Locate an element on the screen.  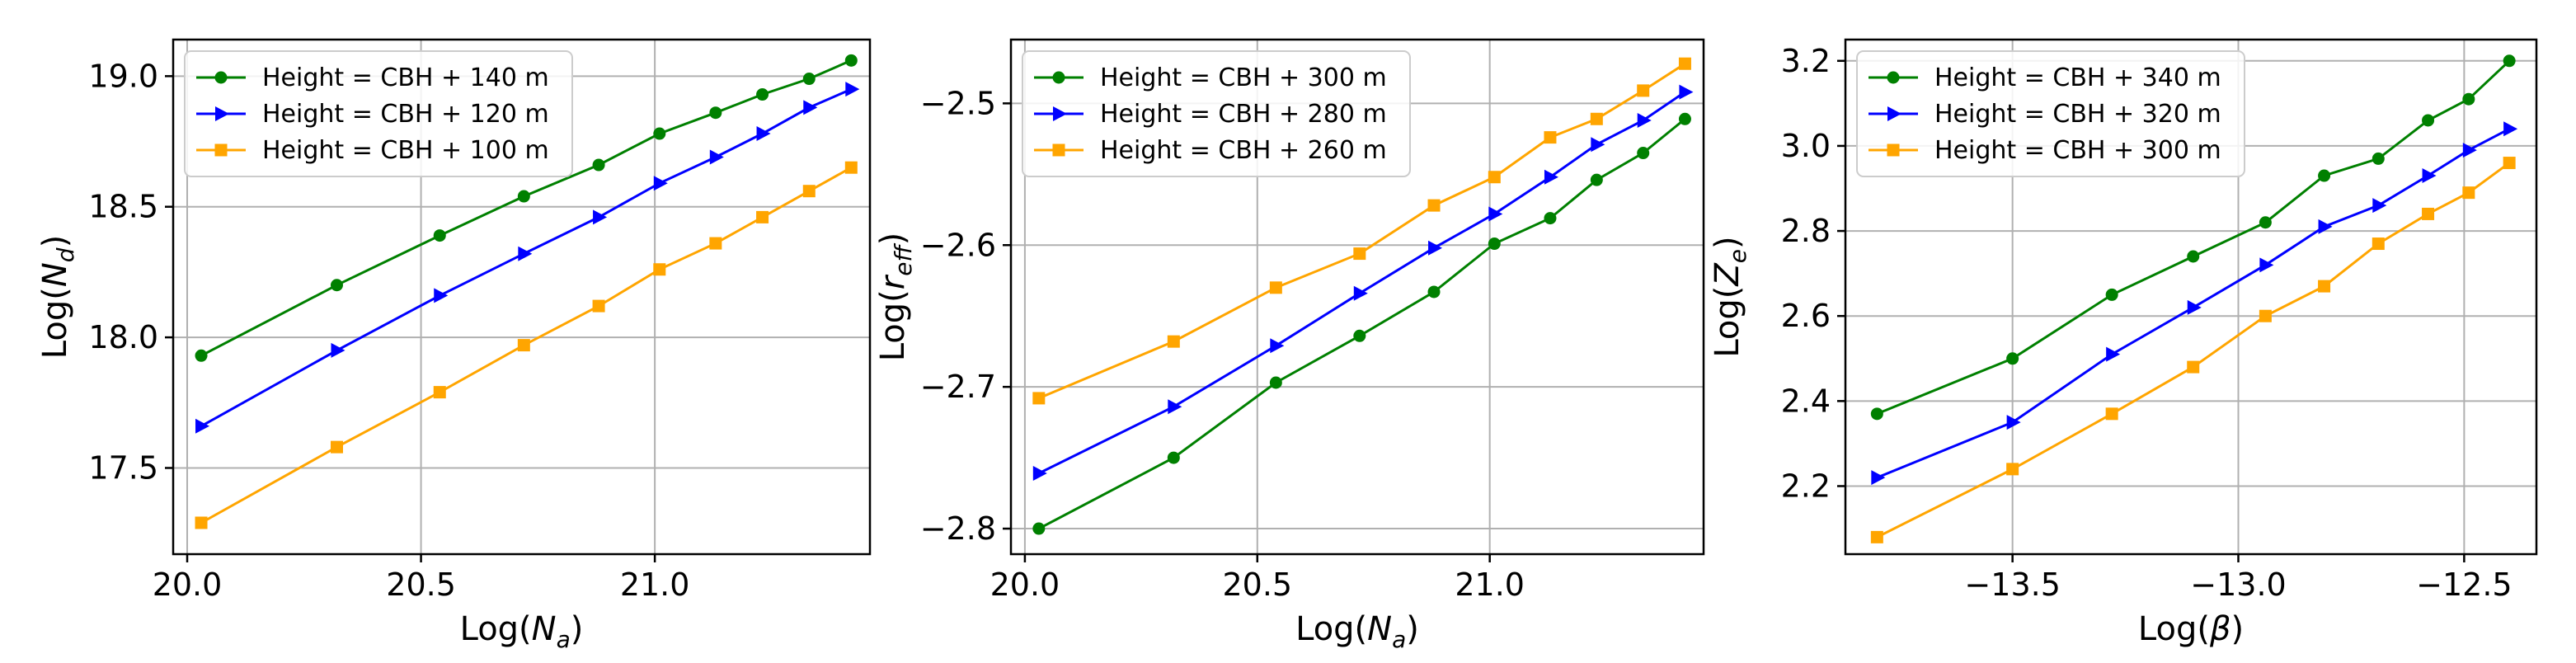
y-tick-label: 2.8 is located at coordinates (1806, 231).